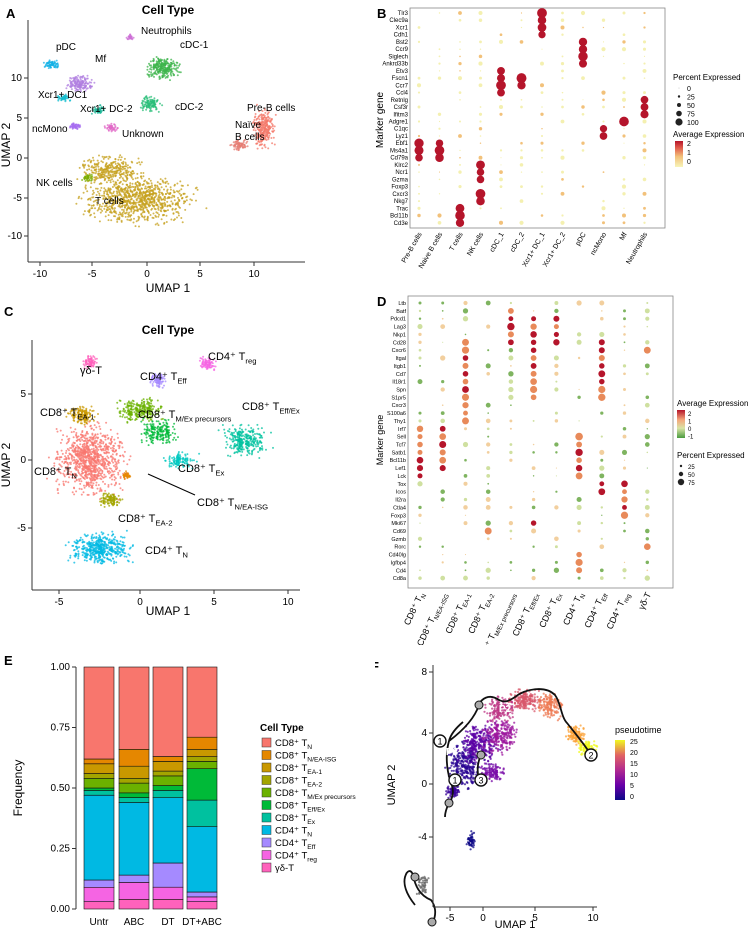 Image resolution: width=749 pixels, height=937 pixels. Describe the element at coordinates (381, 301) in the screenshot. I see `panel-label: D` at that location.